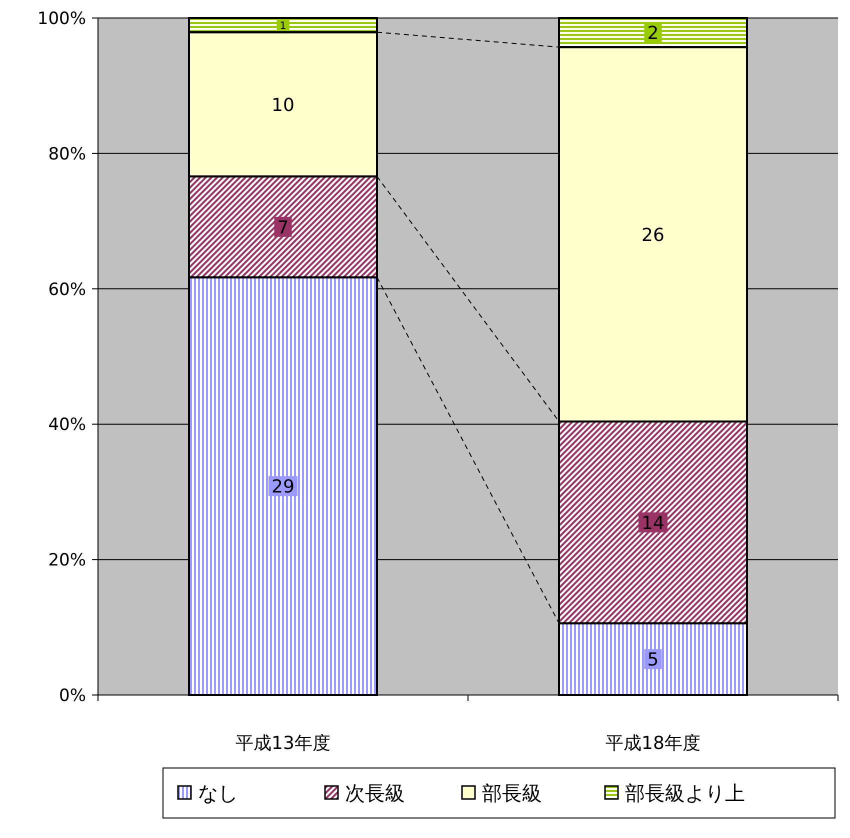  What do you see at coordinates (283, 227) in the screenshot?
I see `annotation: 7` at bounding box center [283, 227].